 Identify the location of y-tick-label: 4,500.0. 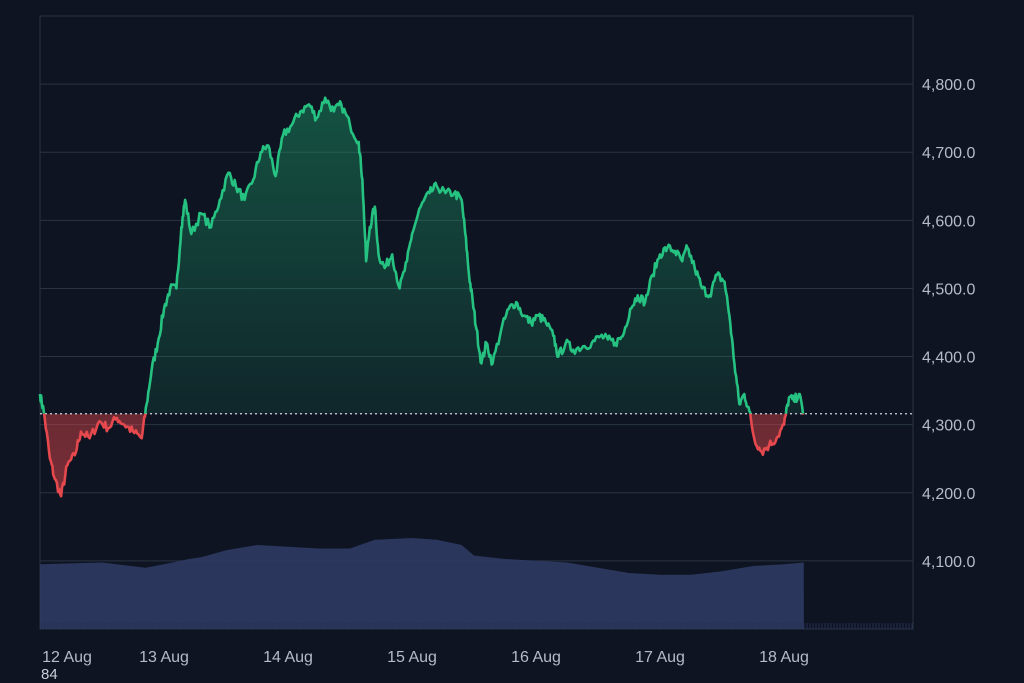
(948, 289).